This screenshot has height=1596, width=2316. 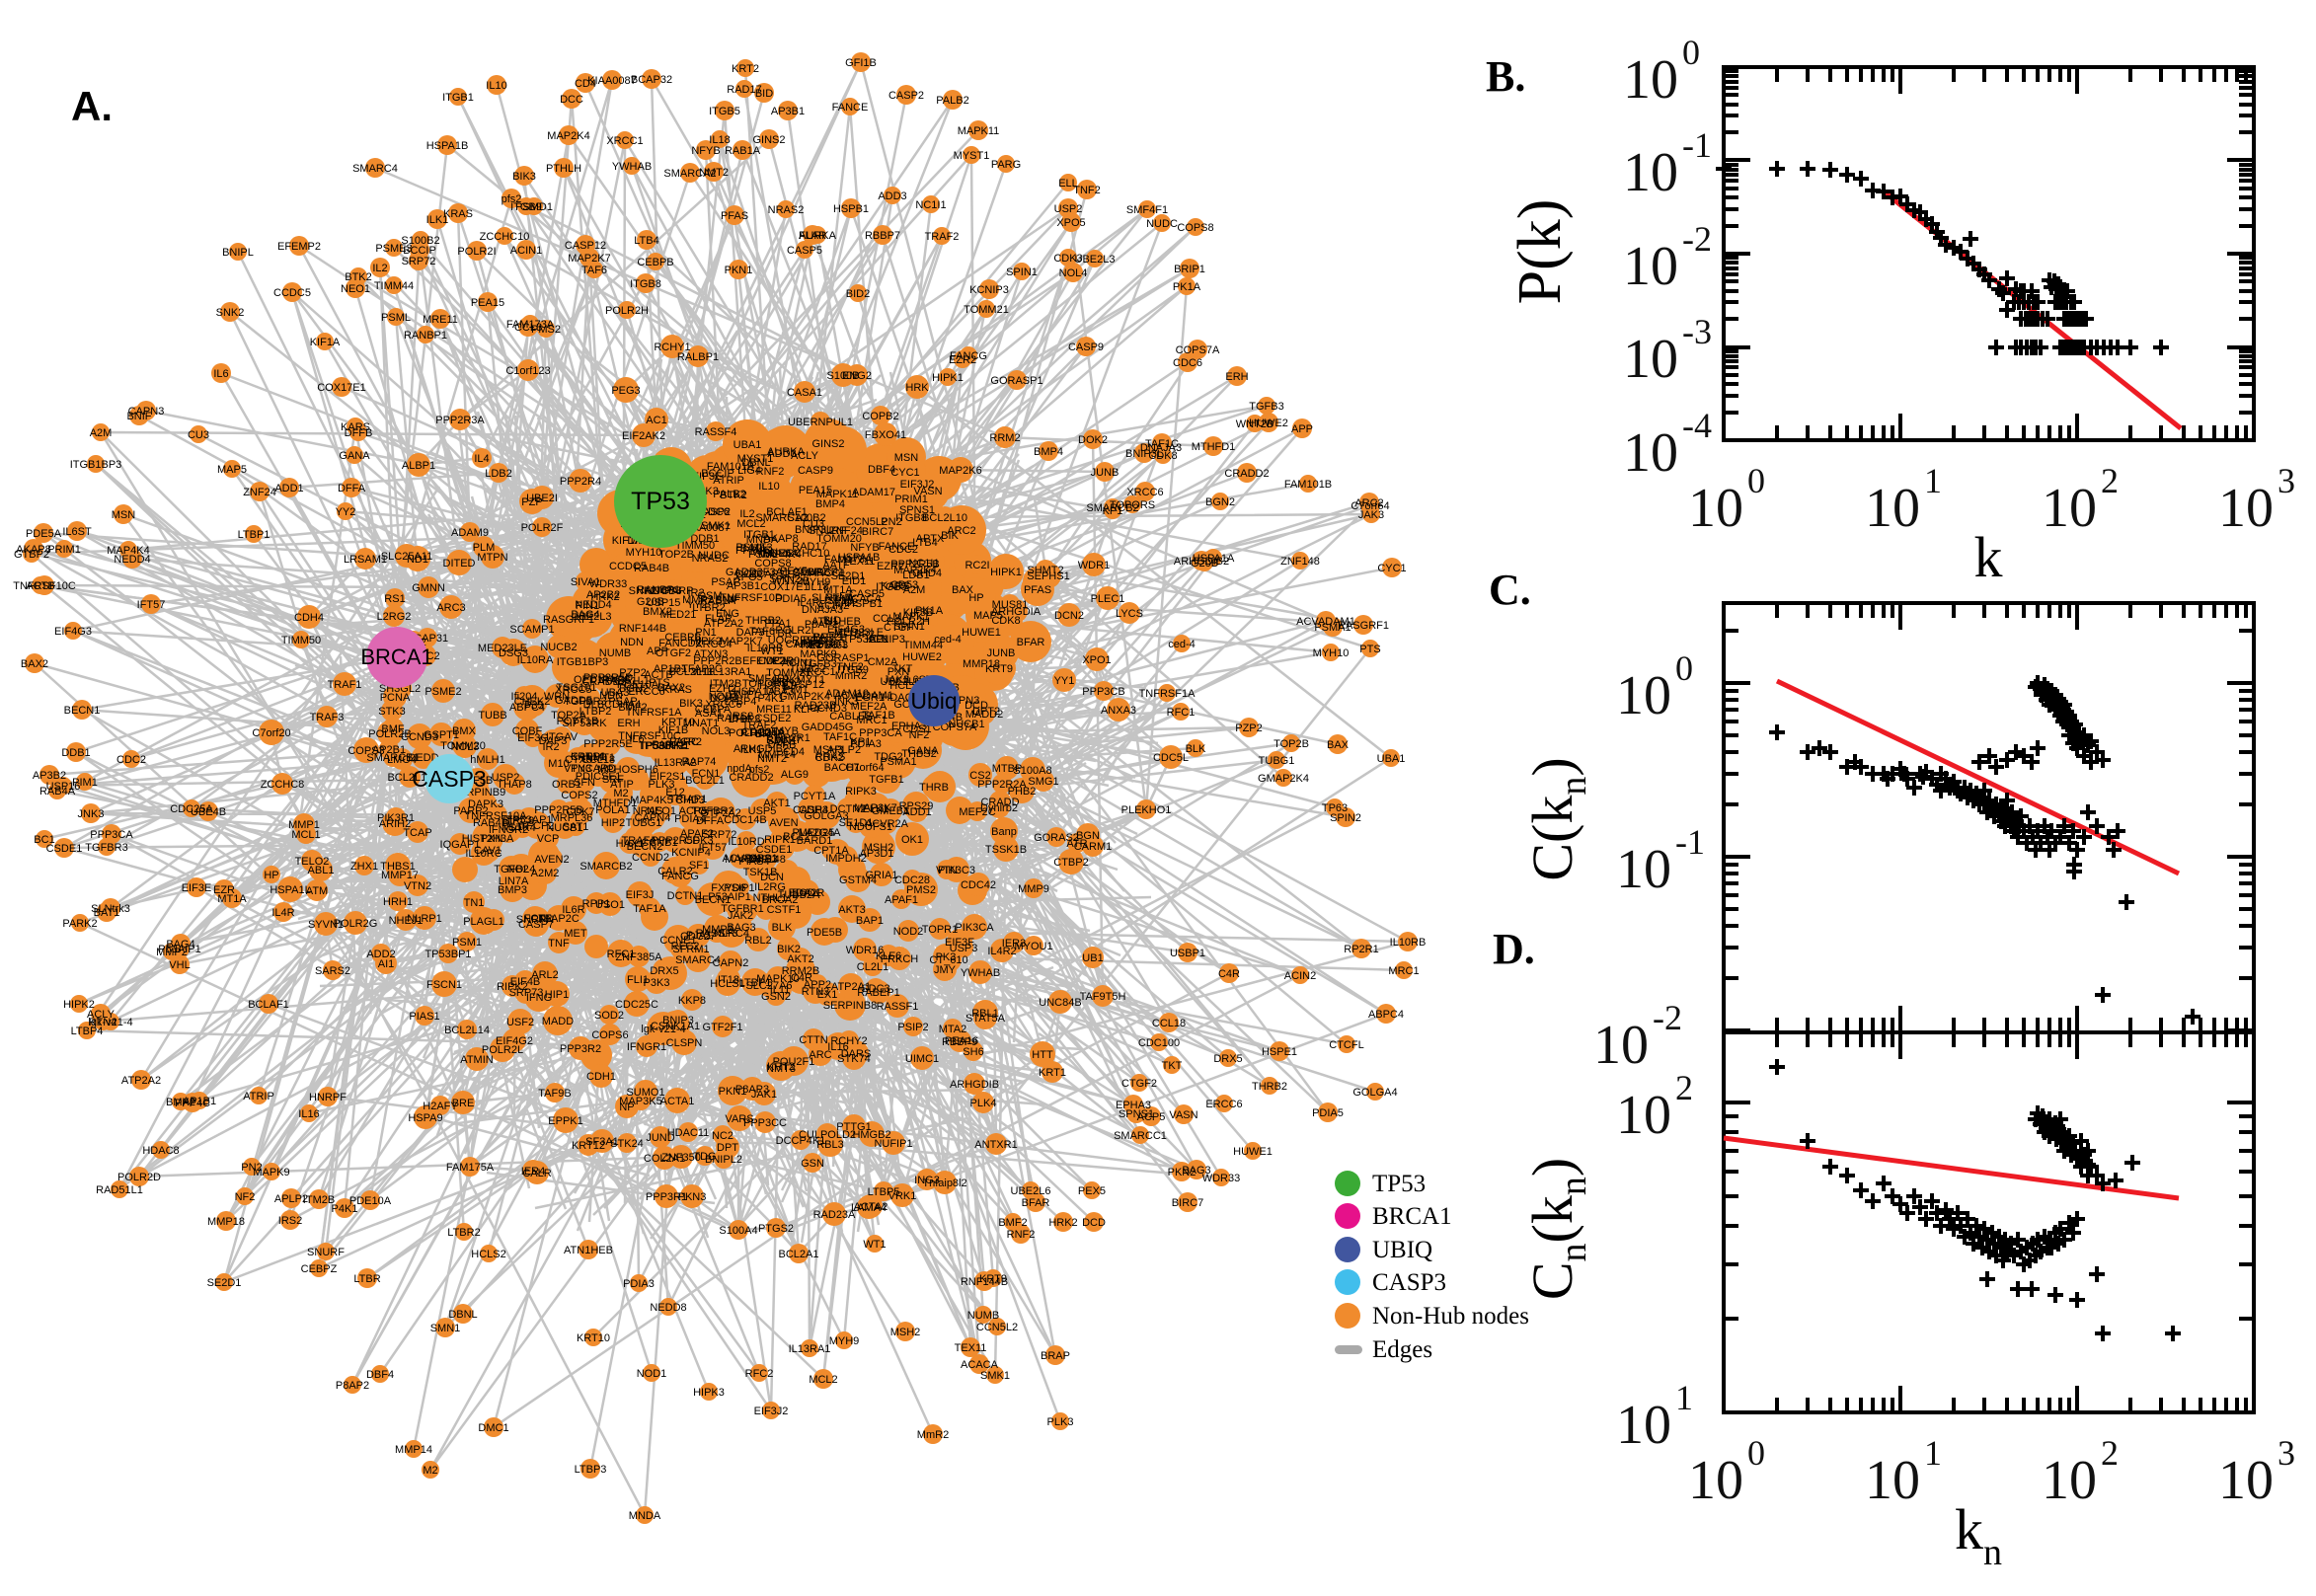 What do you see at coordinates (997, 1327) in the screenshot?
I see `svg-text: CCN5L2` at bounding box center [997, 1327].